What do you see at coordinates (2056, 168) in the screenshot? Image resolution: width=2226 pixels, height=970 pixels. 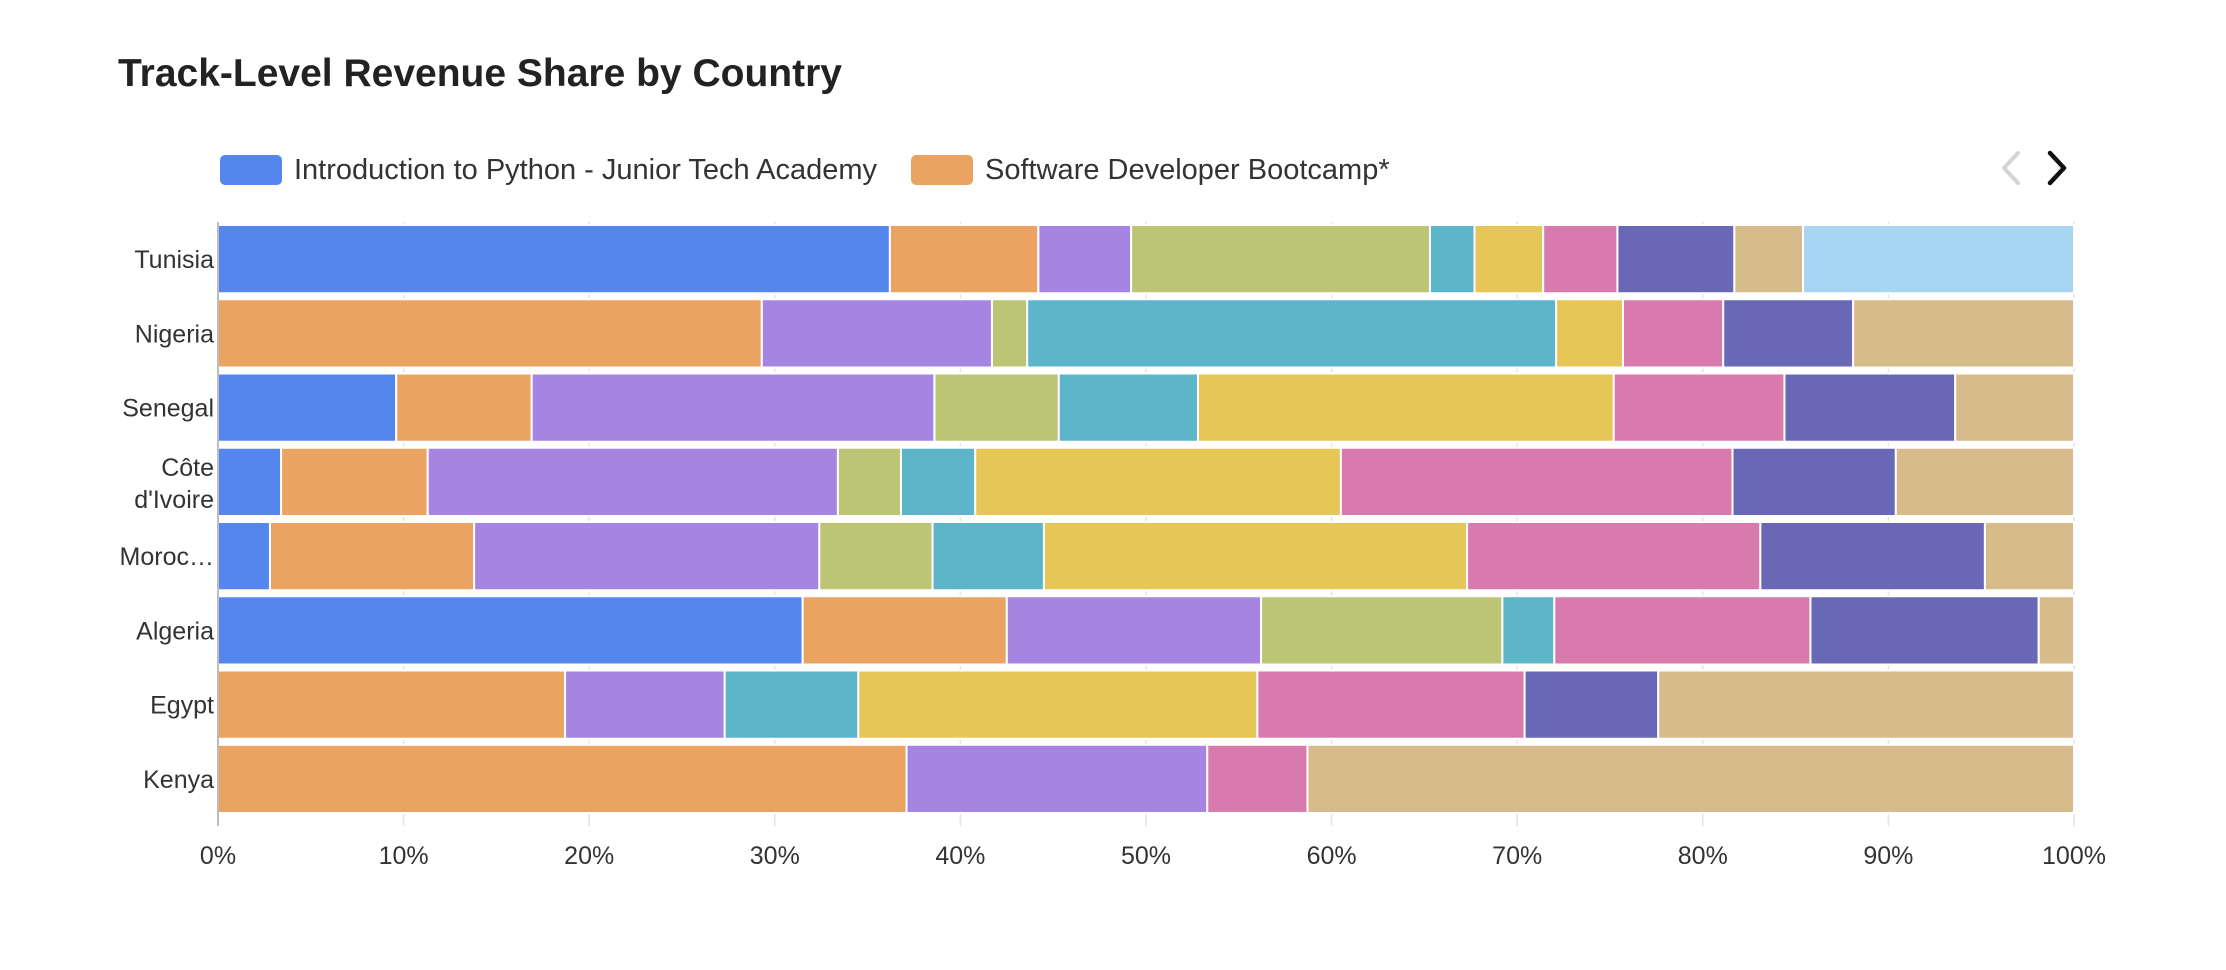 I see `legend-next-chevron-icon` at bounding box center [2056, 168].